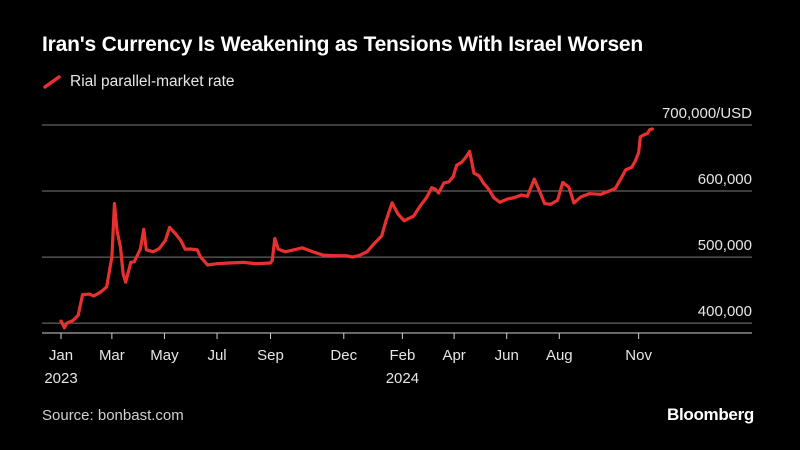 Image resolution: width=800 pixels, height=450 pixels. I want to click on y-tick-label-3: 700,000/USD, so click(707, 113).